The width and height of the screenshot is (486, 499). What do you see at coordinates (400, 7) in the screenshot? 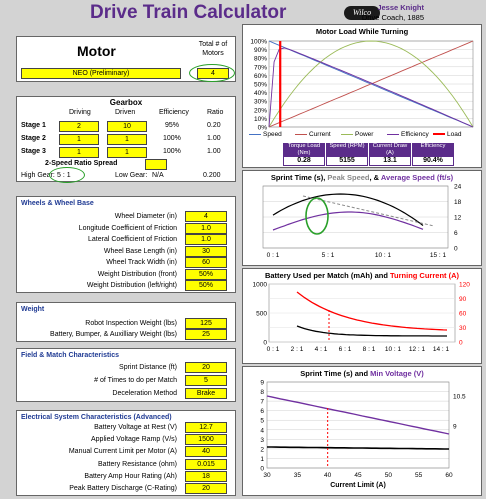
I see `author-name: Jesse Knight` at bounding box center [400, 7].